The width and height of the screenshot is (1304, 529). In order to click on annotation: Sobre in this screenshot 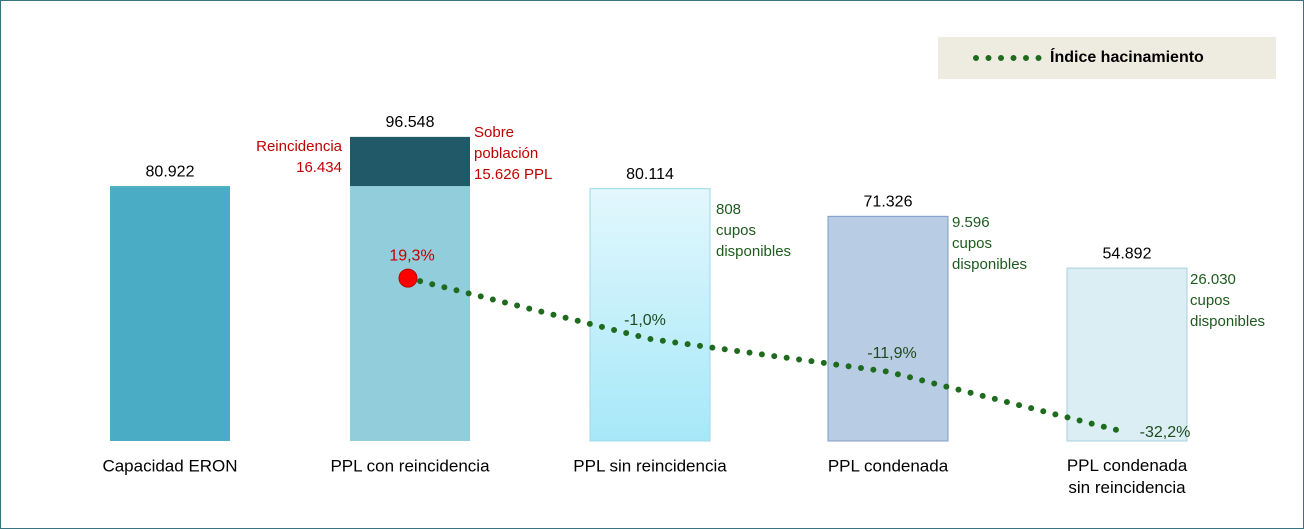, I will do `click(494, 132)`.